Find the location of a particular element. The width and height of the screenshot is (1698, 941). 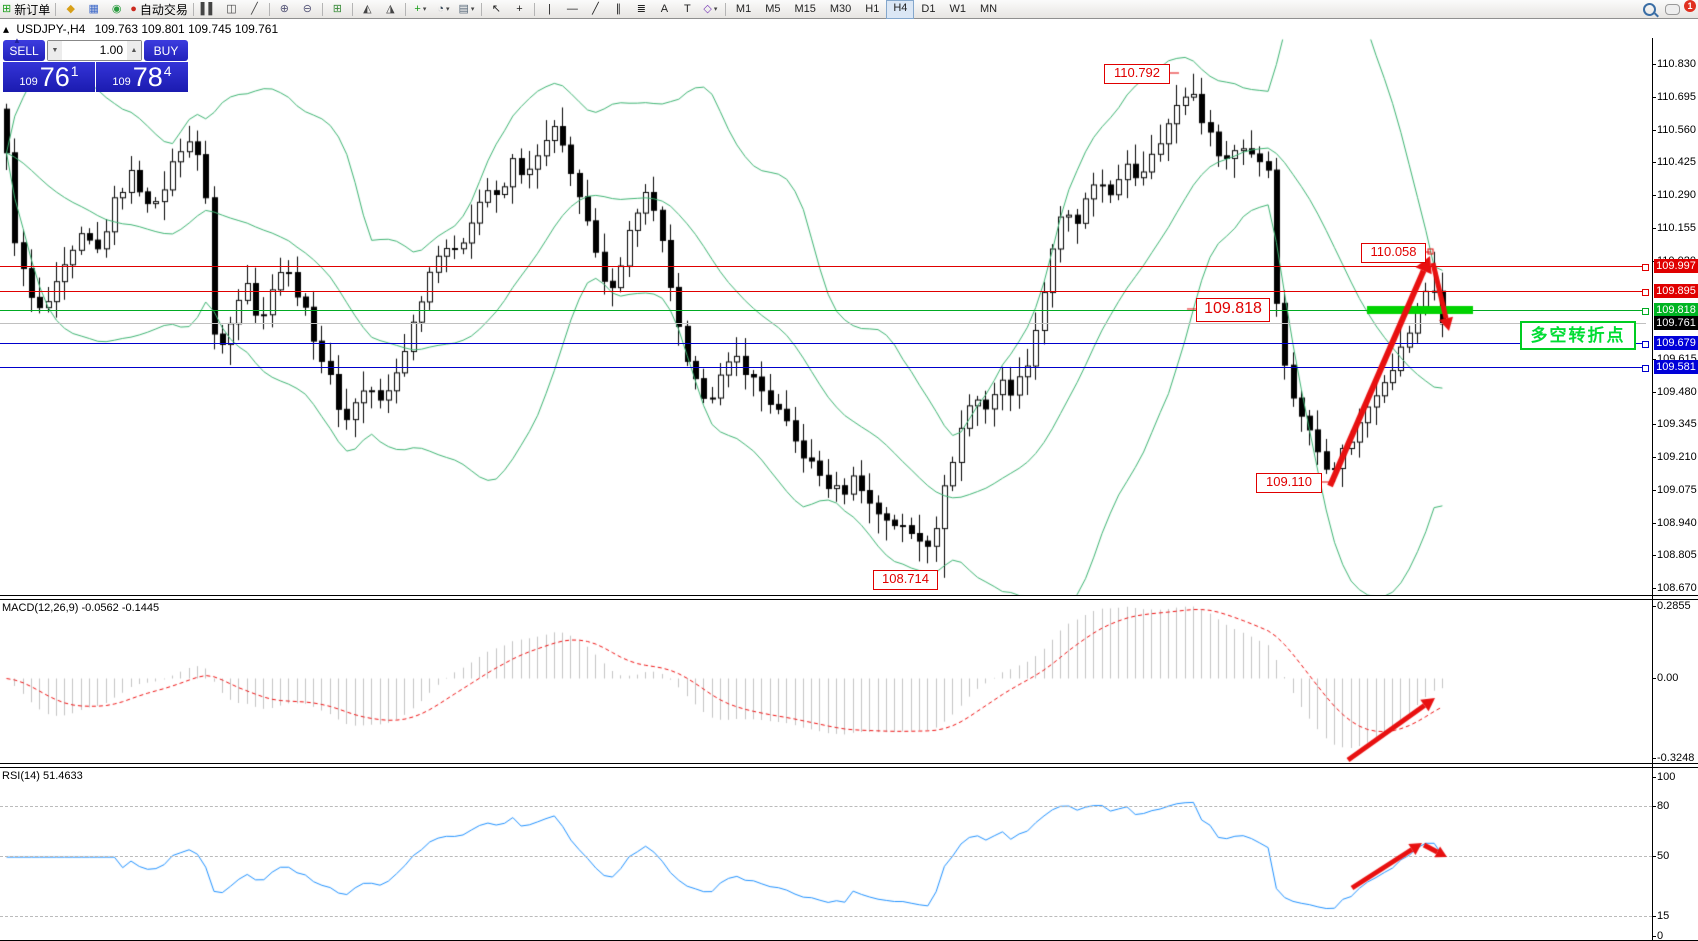

buy-price-panel: 109 78 4 is located at coordinates (142, 77).